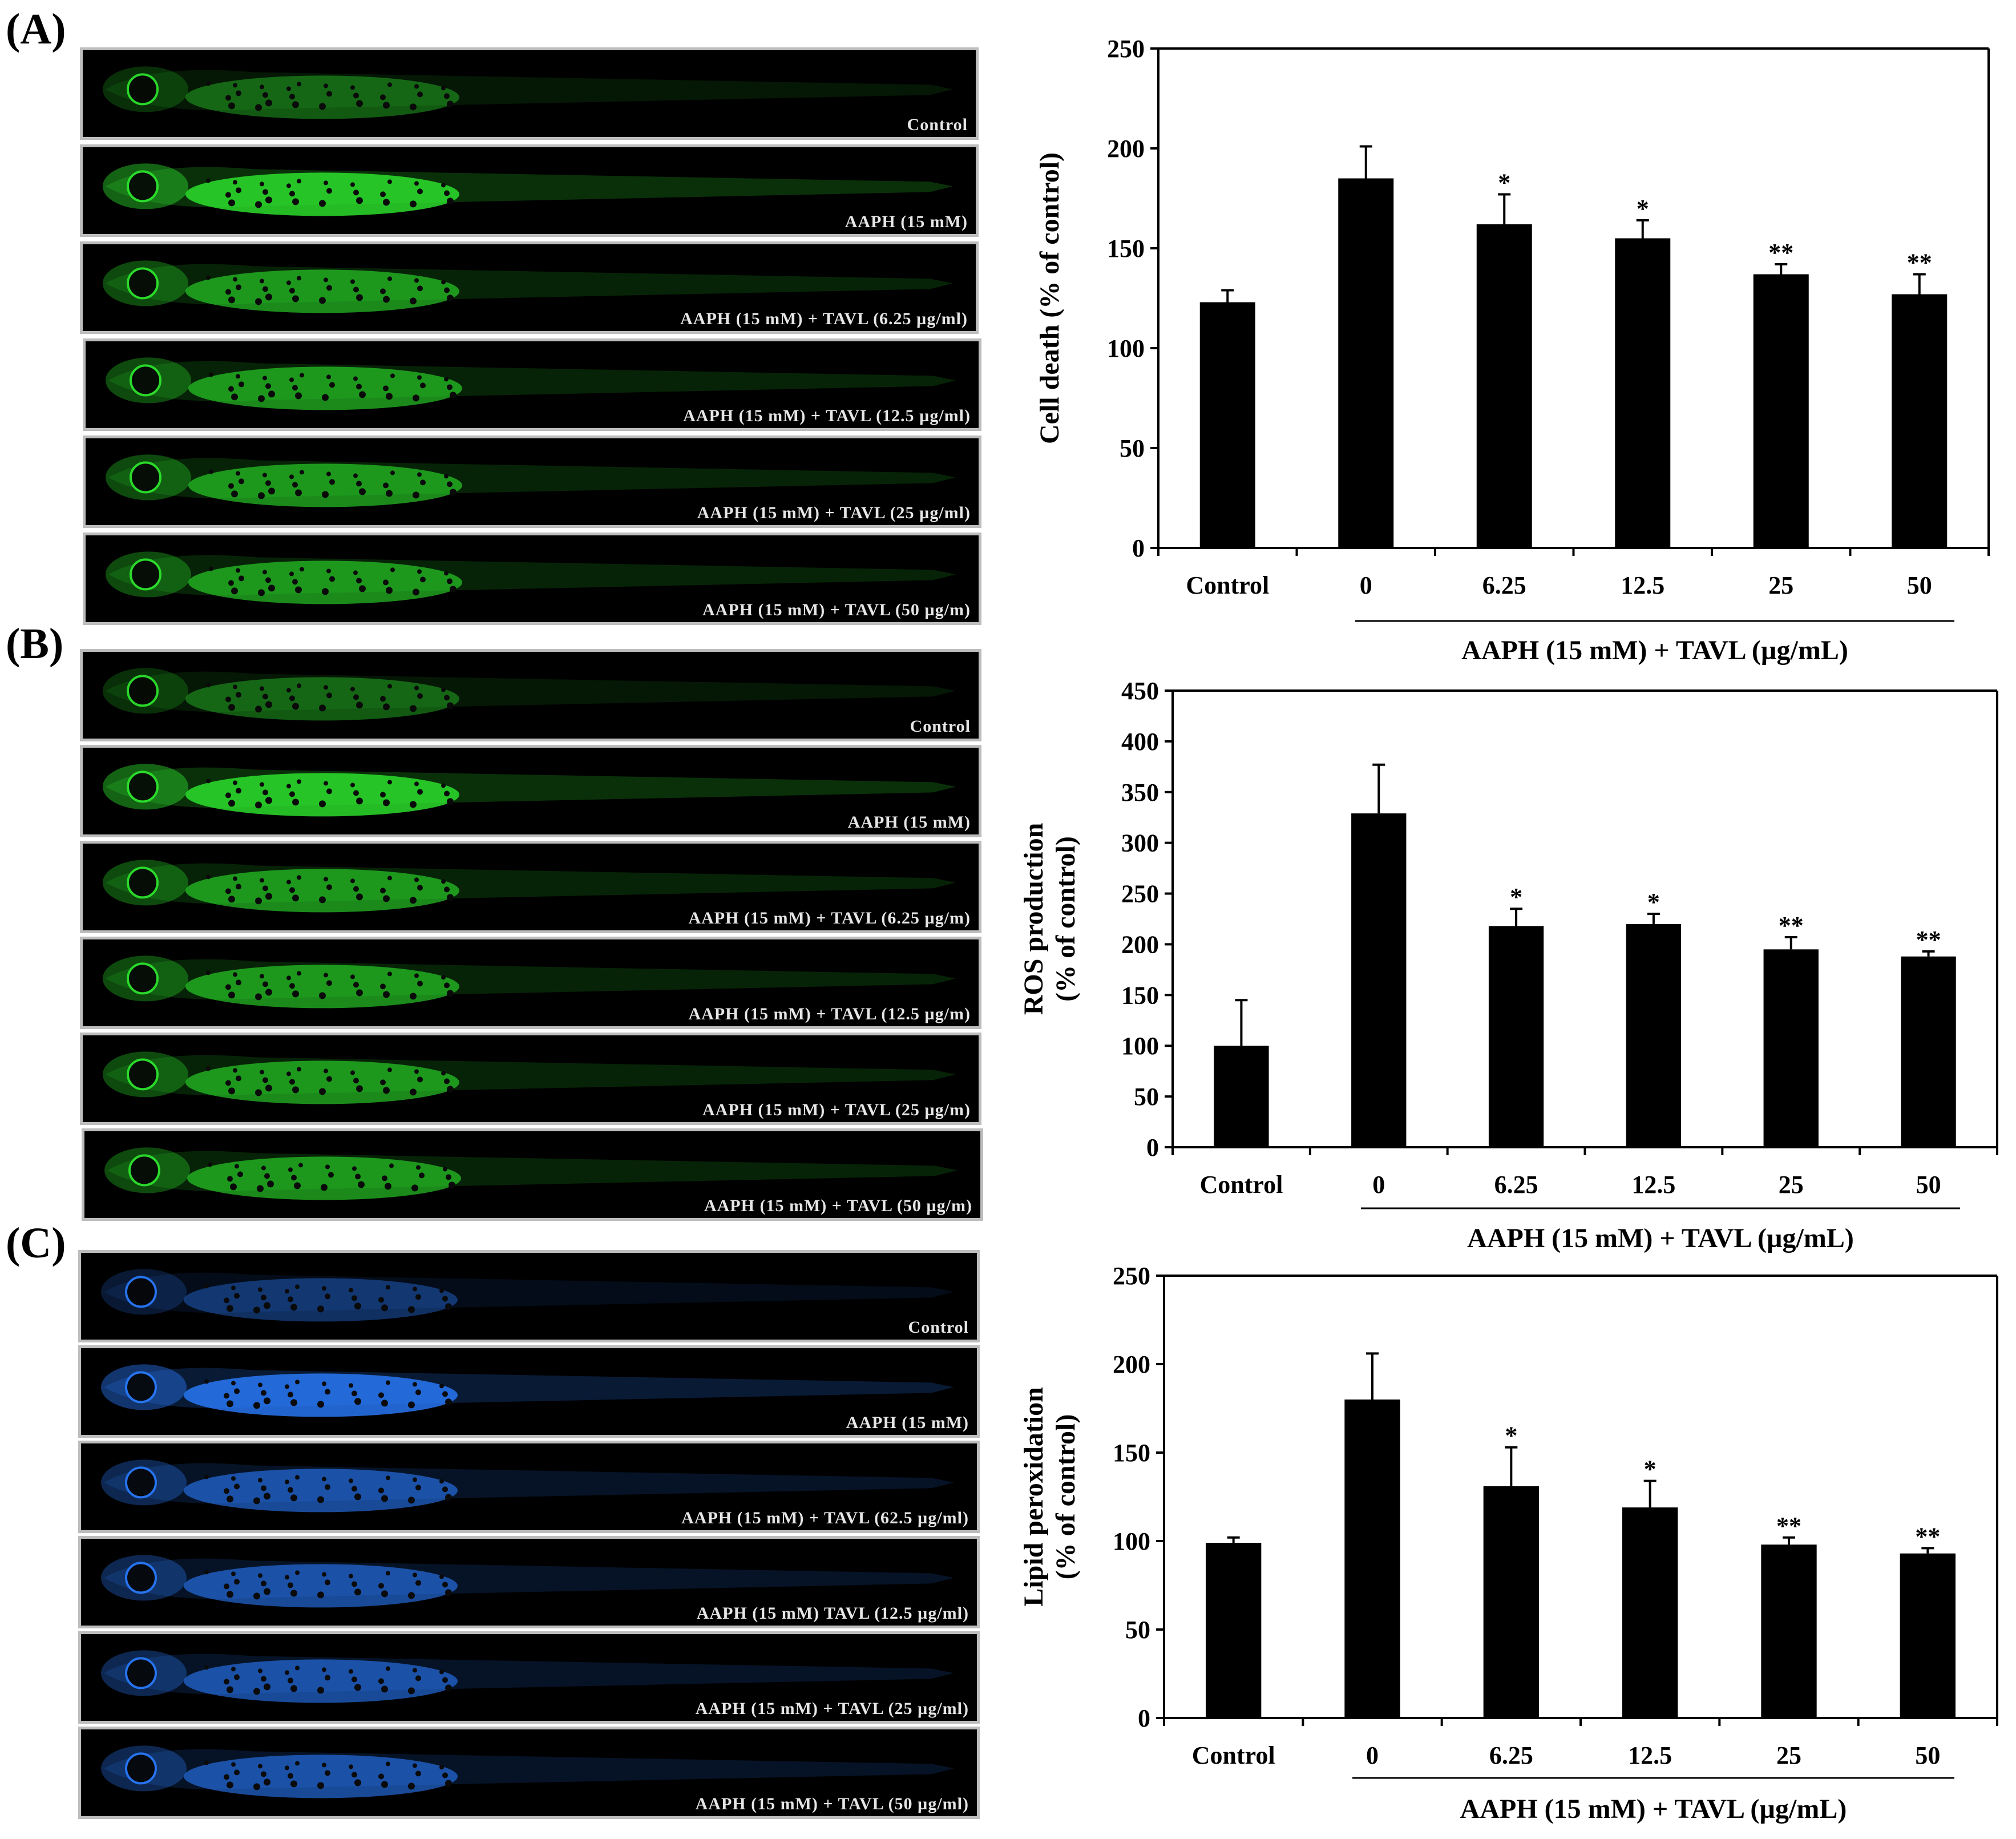 This screenshot has width=2016, height=1839. I want to click on fish-image: AAPH (15 mM) + TAVL (12.5 µg/ml), so click(532, 384).